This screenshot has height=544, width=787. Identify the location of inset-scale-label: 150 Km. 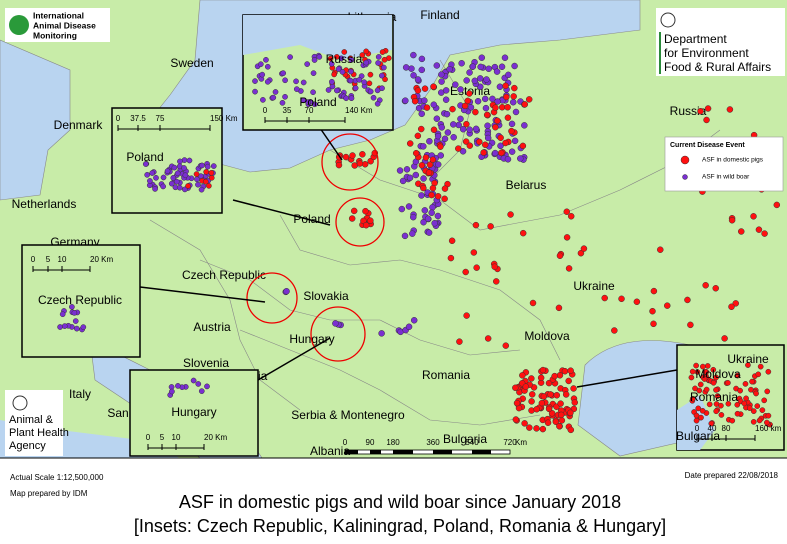
(224, 118).